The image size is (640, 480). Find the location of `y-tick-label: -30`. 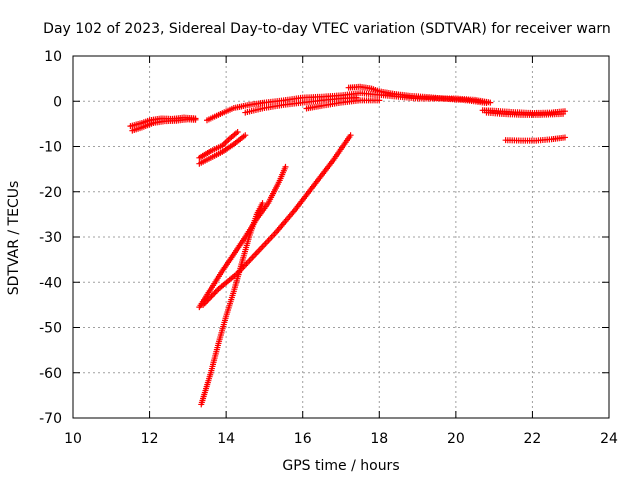

y-tick-label: -30 is located at coordinates (50, 238).